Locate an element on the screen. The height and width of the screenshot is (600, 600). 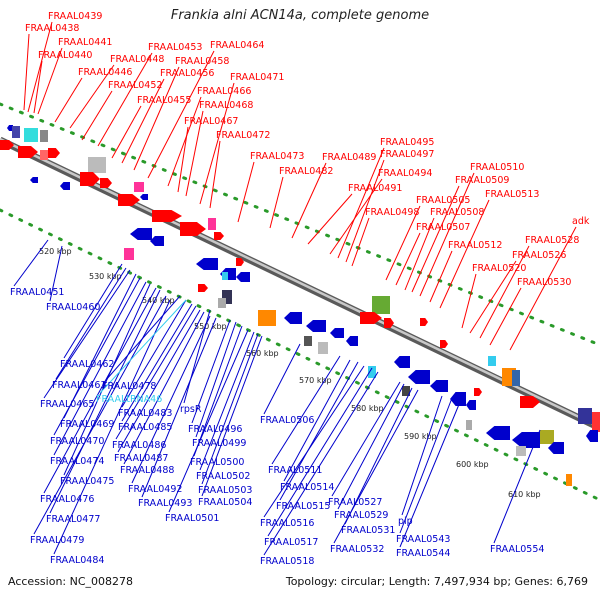
reverse-gene-label: FRAAL0544 is located at coordinates (423, 553).